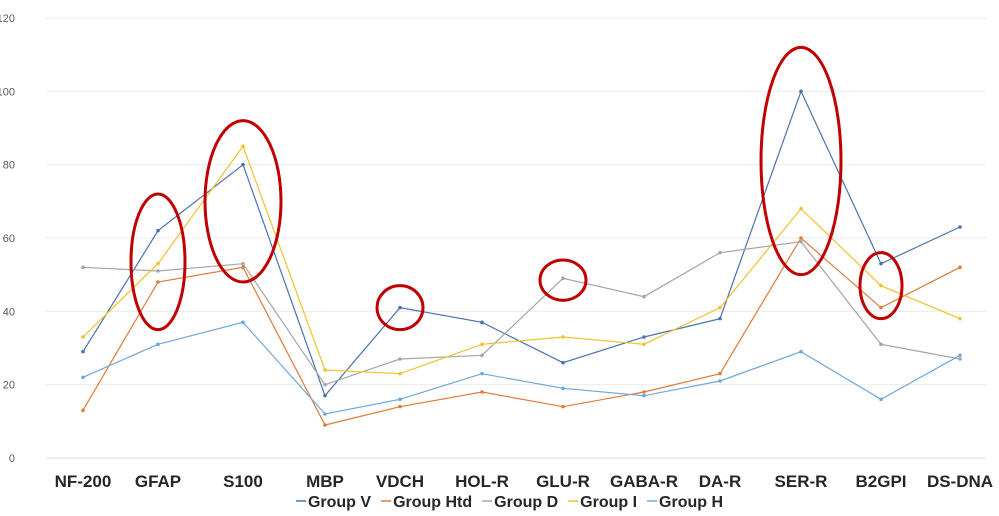 This screenshot has height=516, width=999. Describe the element at coordinates (339, 502) in the screenshot. I see `legend-label: Group V` at that location.